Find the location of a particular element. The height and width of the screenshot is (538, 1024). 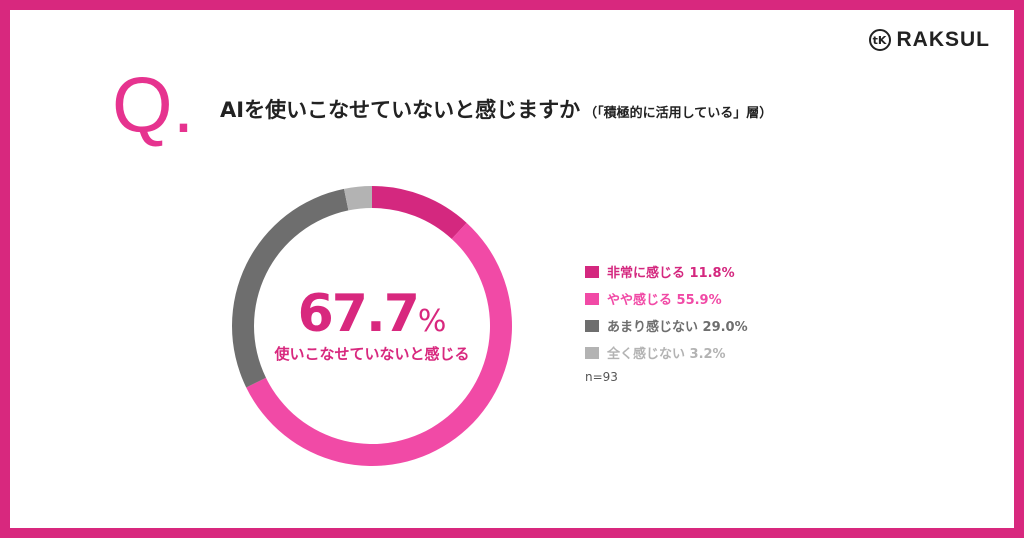

legend-item-3: あまり感じない 29.0% is located at coordinates (666, 325).